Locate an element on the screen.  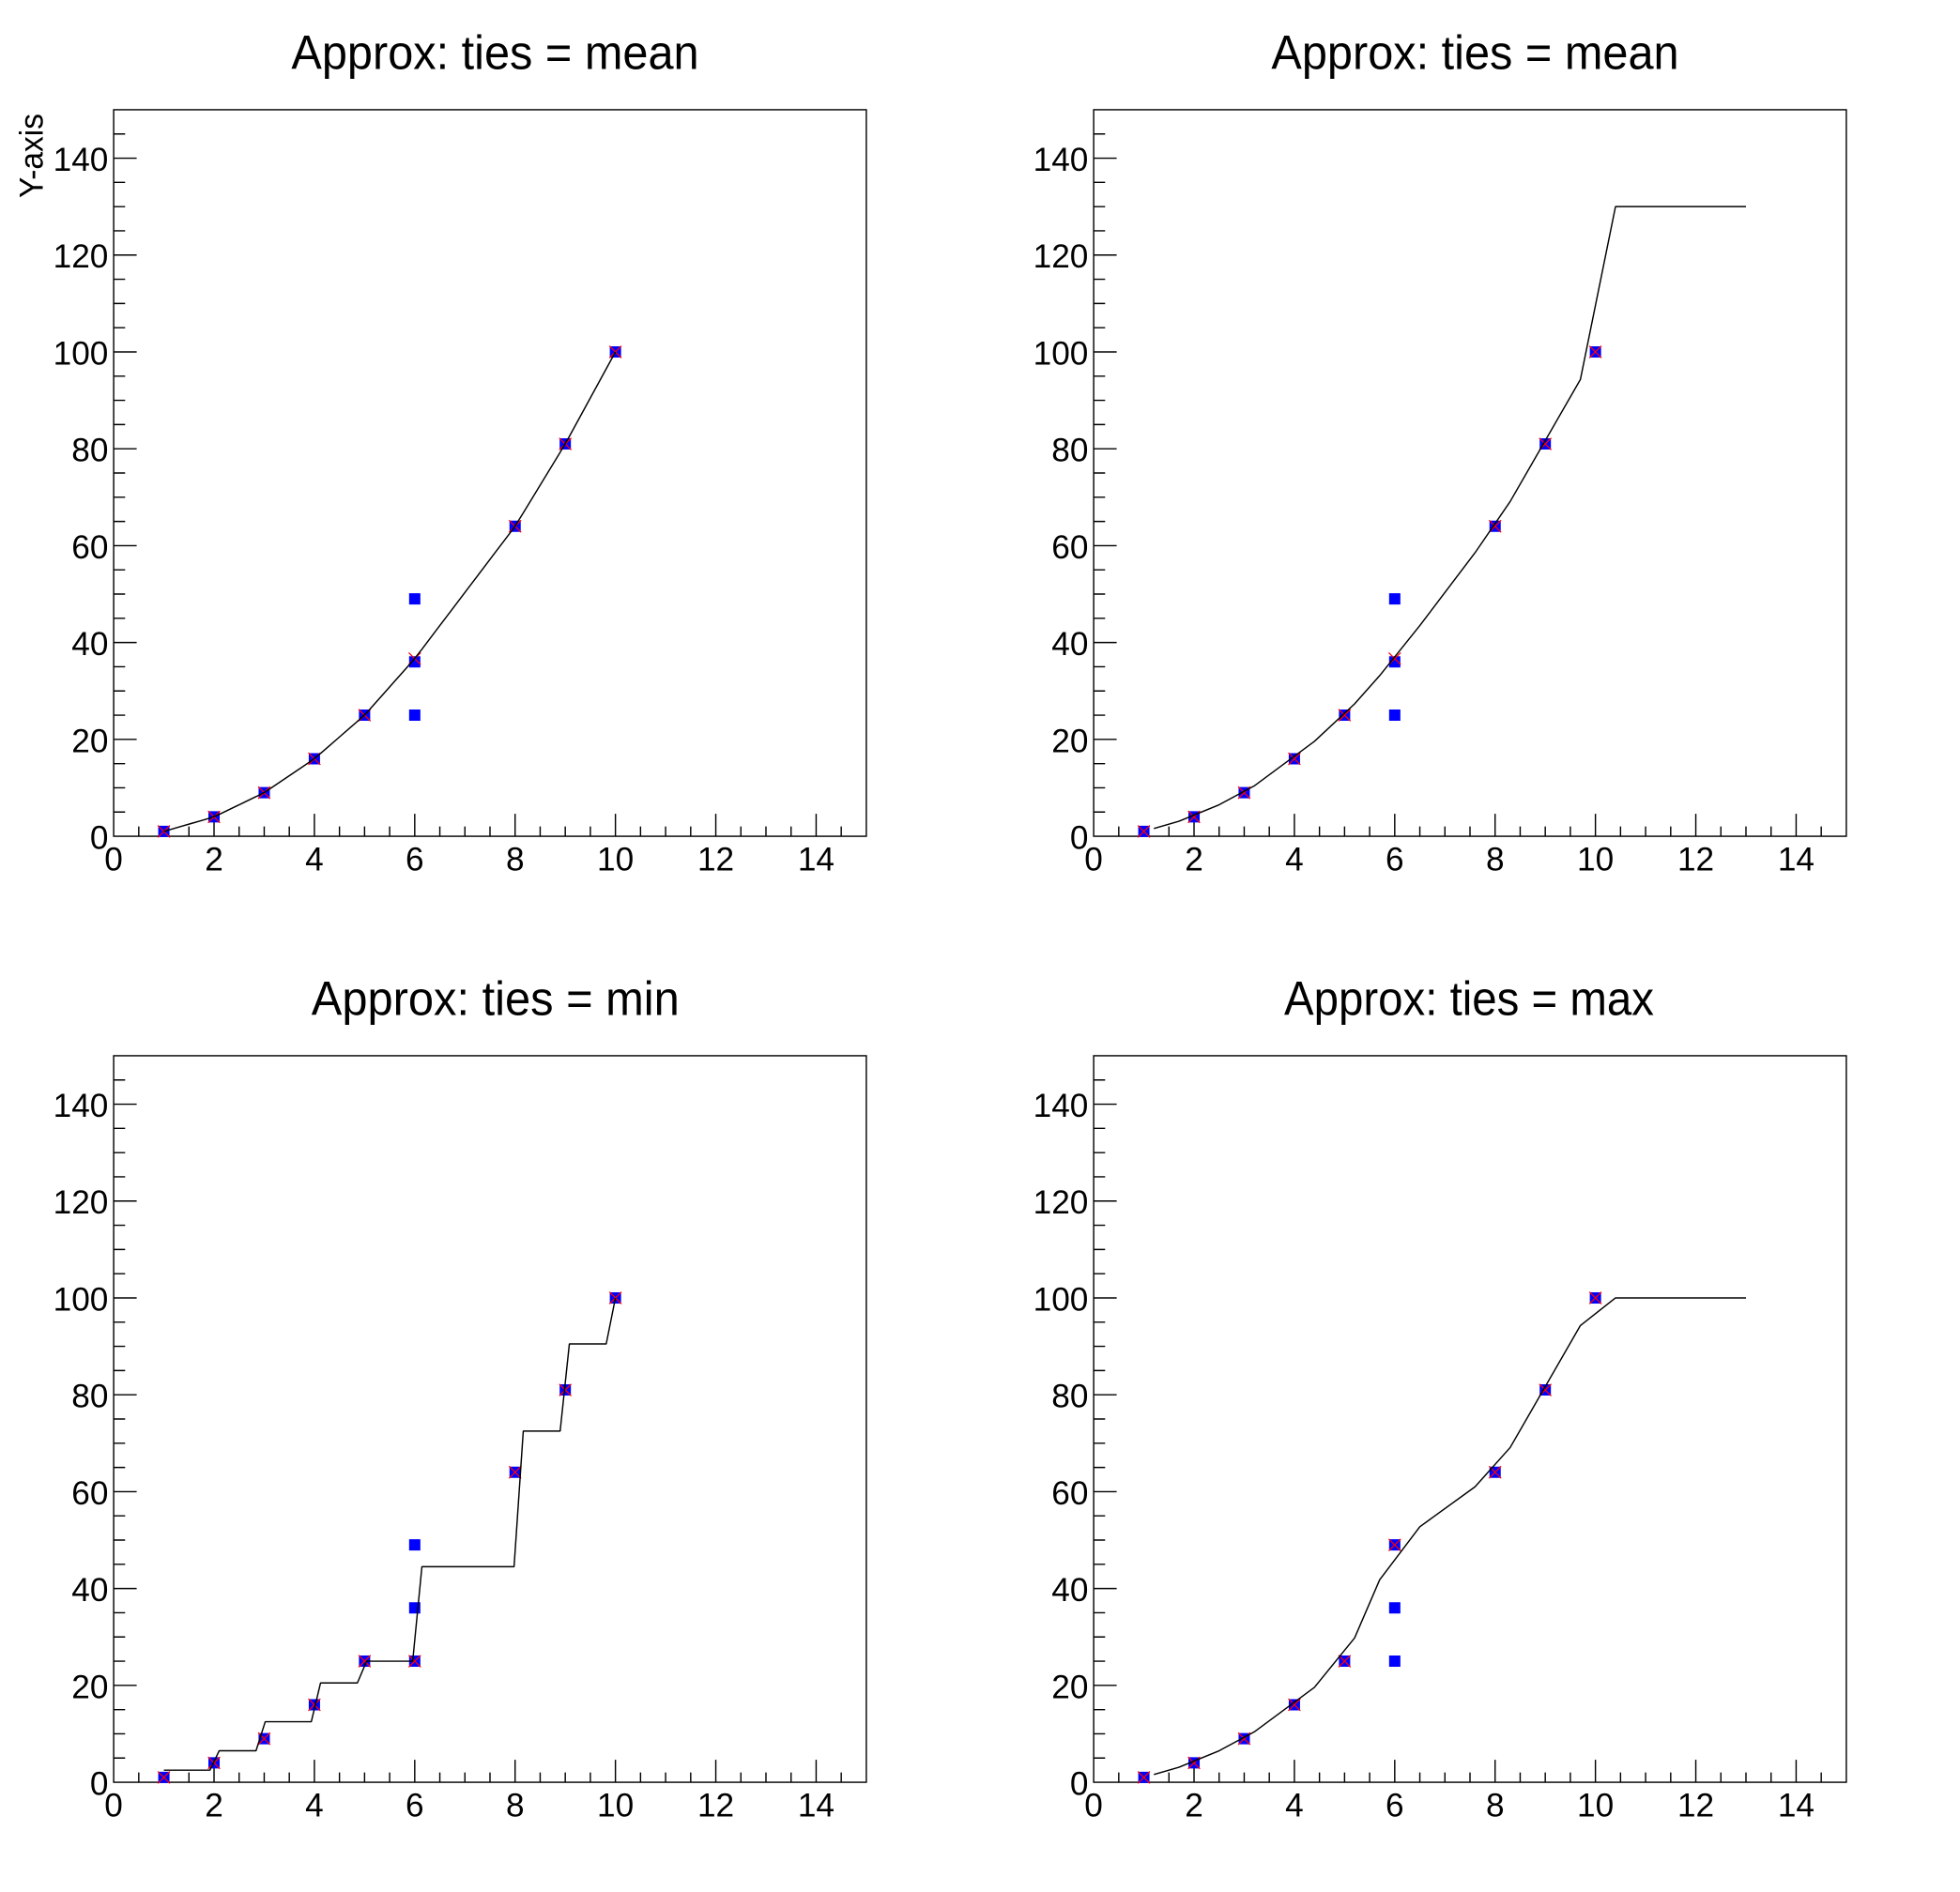
svg-text: Approx: ties = max is located at coordinates (1469, 999).